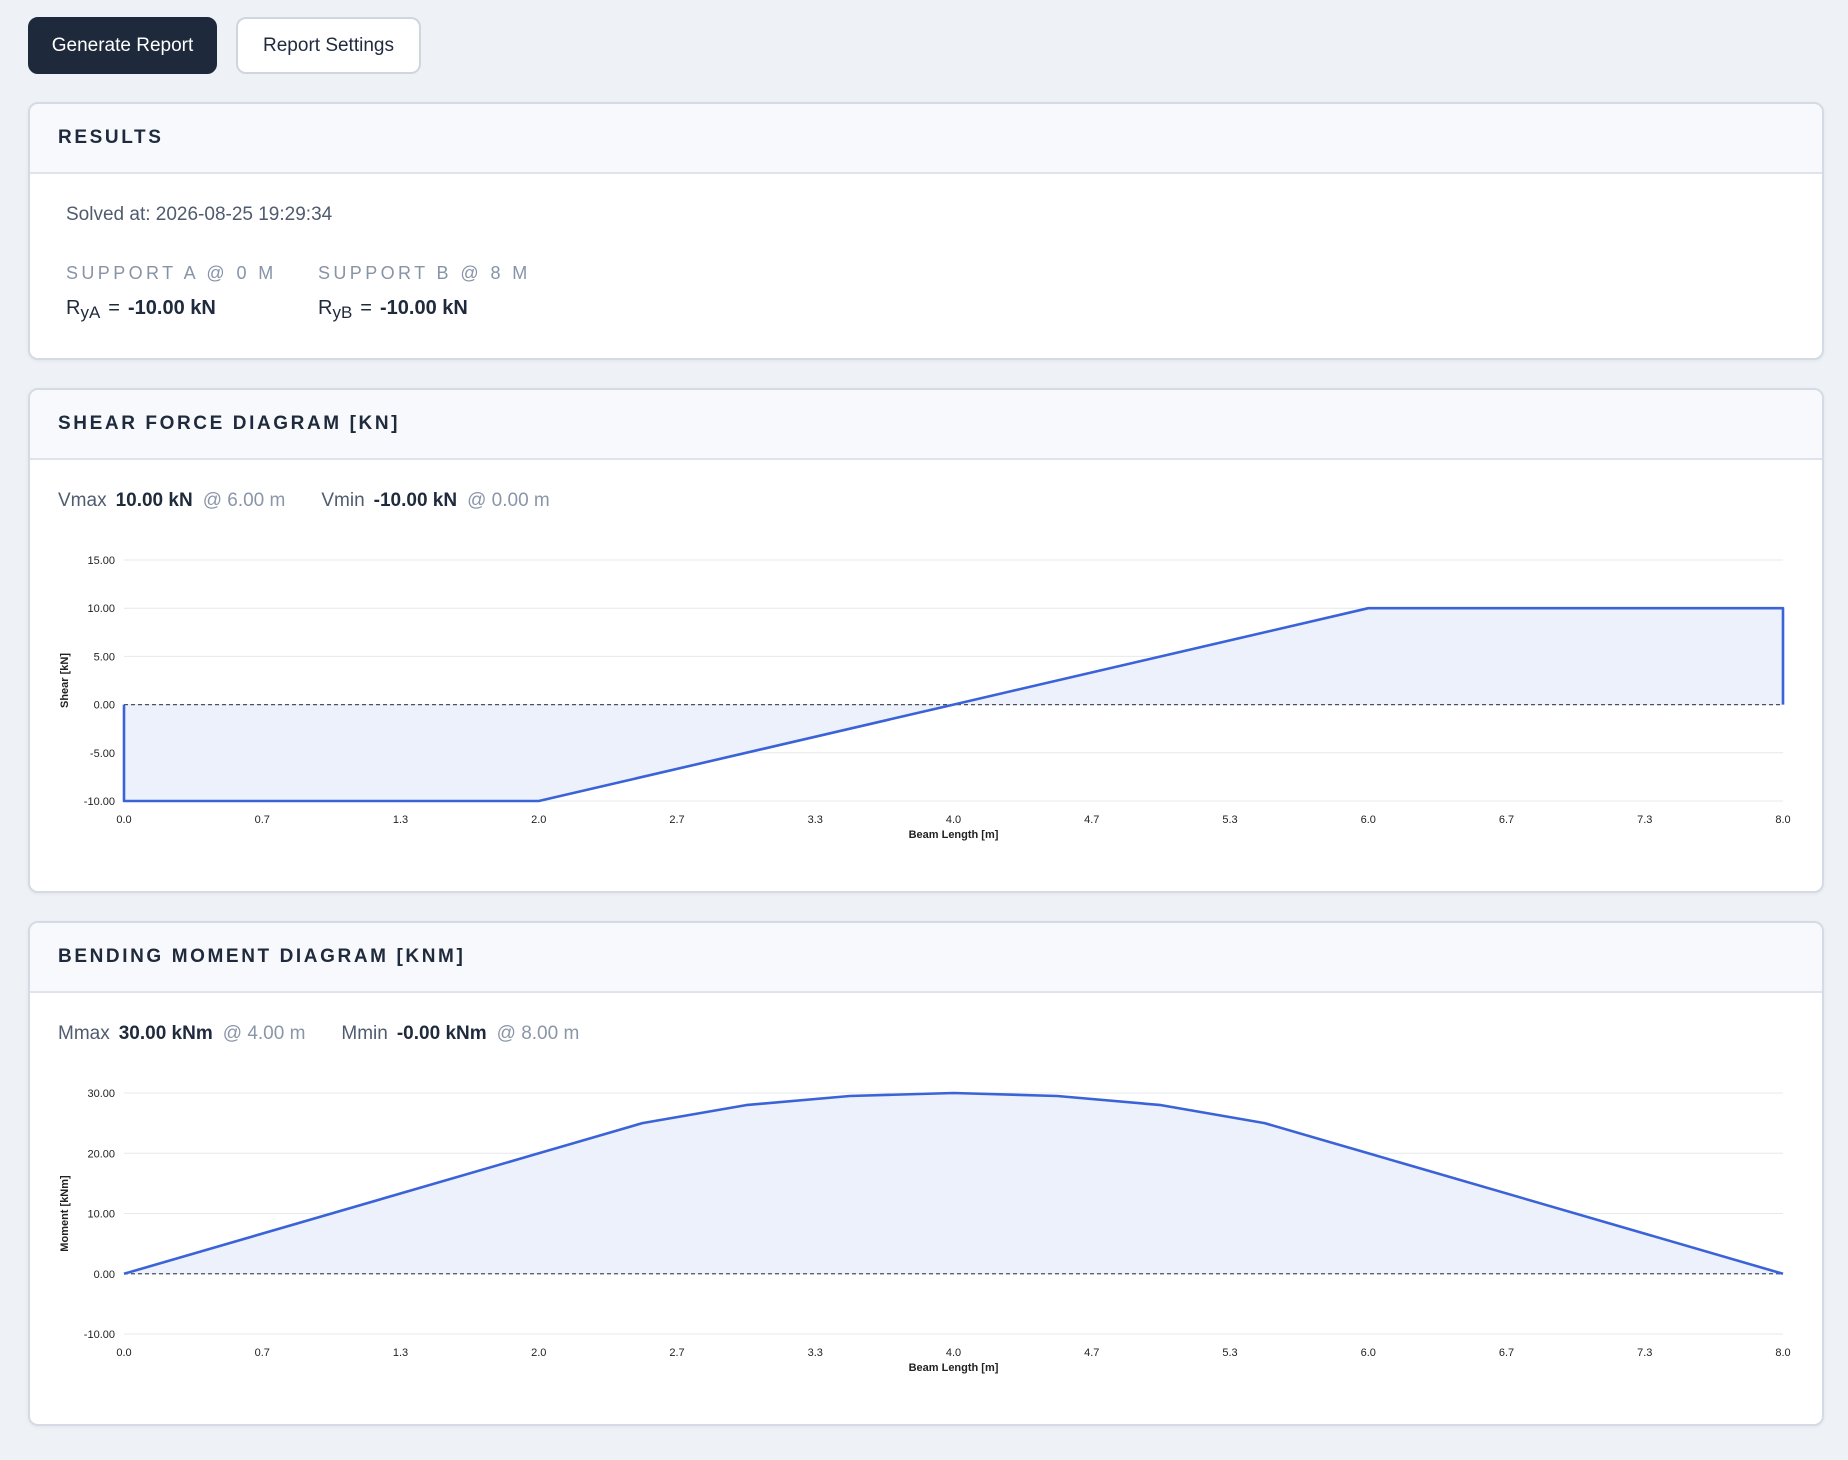 This screenshot has height=1460, width=1848. What do you see at coordinates (508, 500) in the screenshot?
I see `vmin-position: @ 0.00 m` at bounding box center [508, 500].